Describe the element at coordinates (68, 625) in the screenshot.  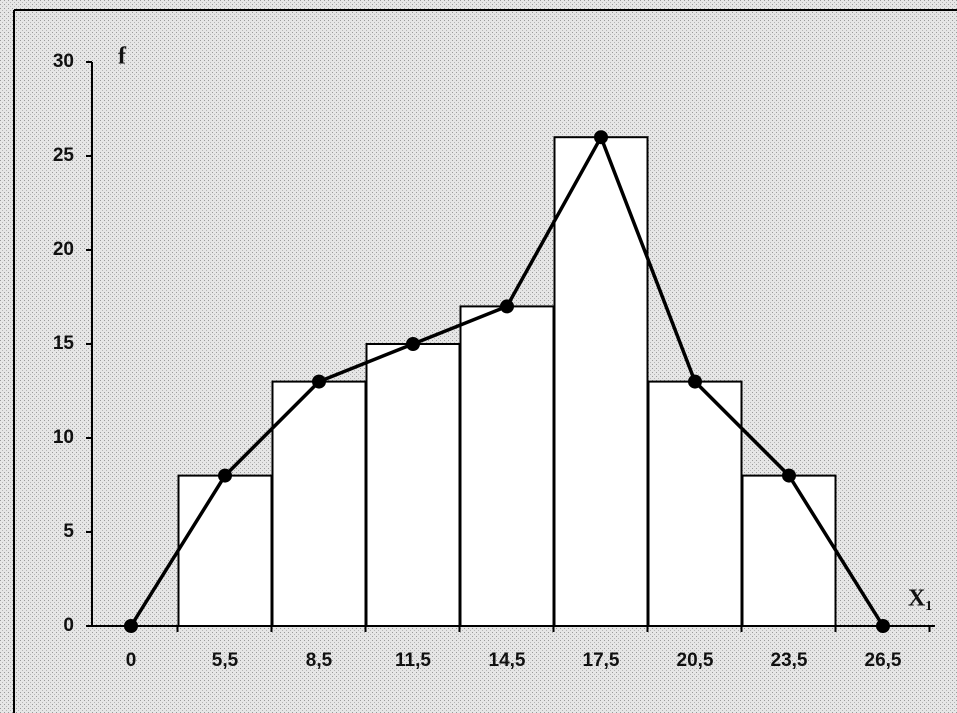
I see `y-tick-label: 0` at that location.